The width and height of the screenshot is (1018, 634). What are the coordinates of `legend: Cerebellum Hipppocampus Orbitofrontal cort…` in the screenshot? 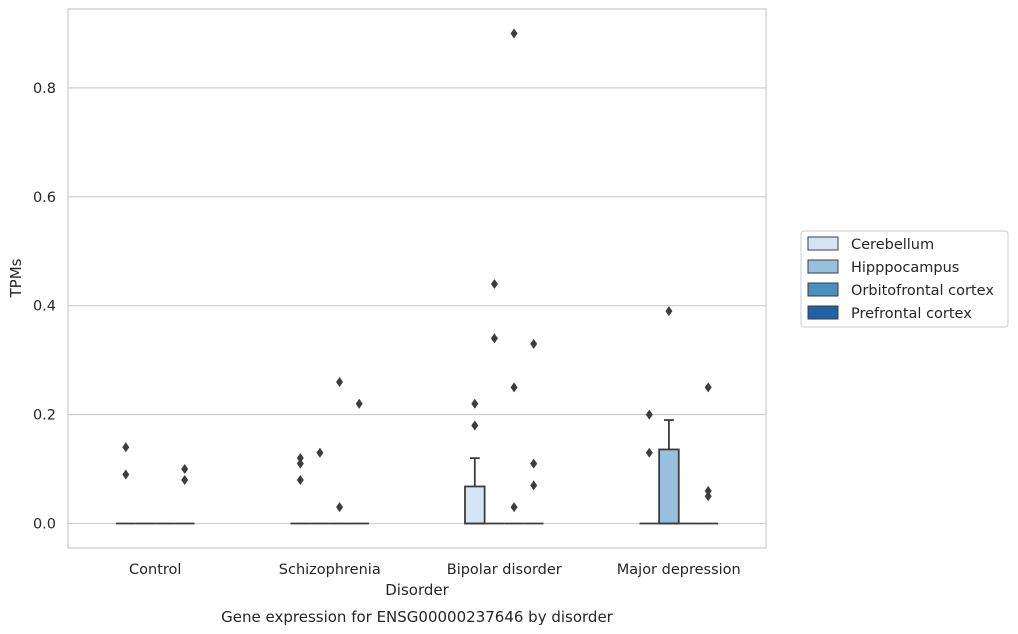 It's located at (904, 279).